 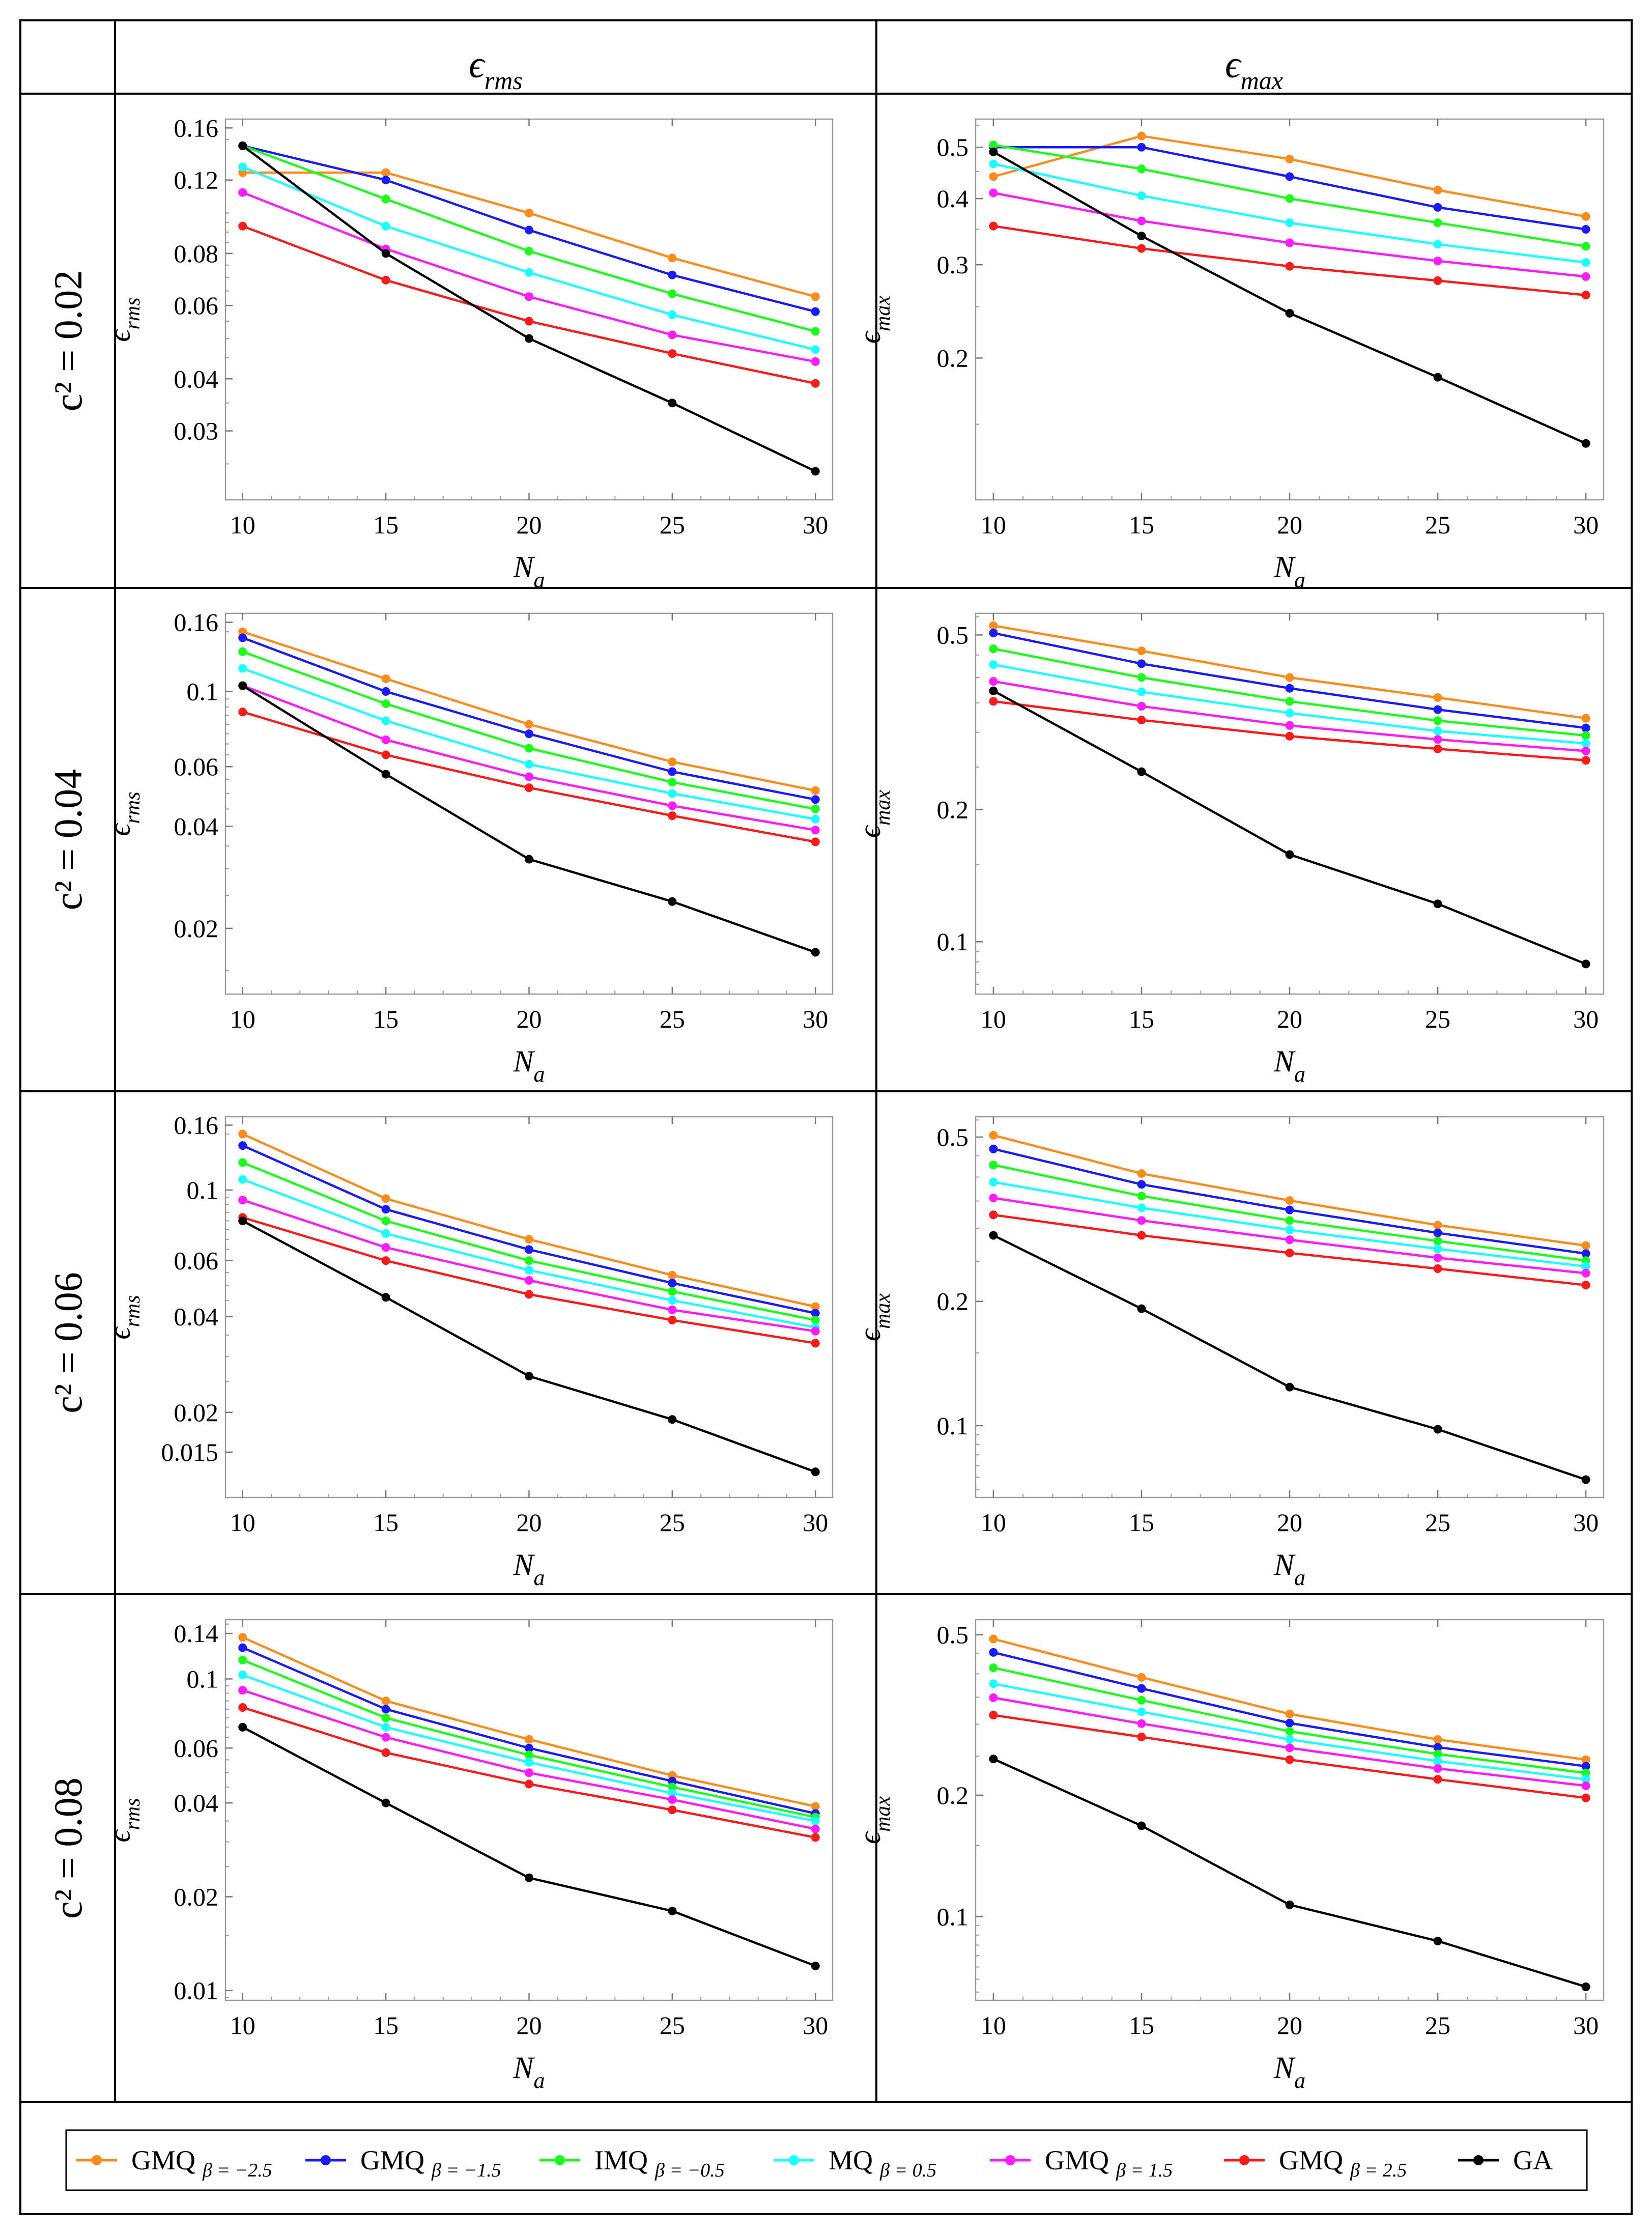 What do you see at coordinates (403, 2163) in the screenshot?
I see `legend-item: GMQ β = −1.5` at bounding box center [403, 2163].